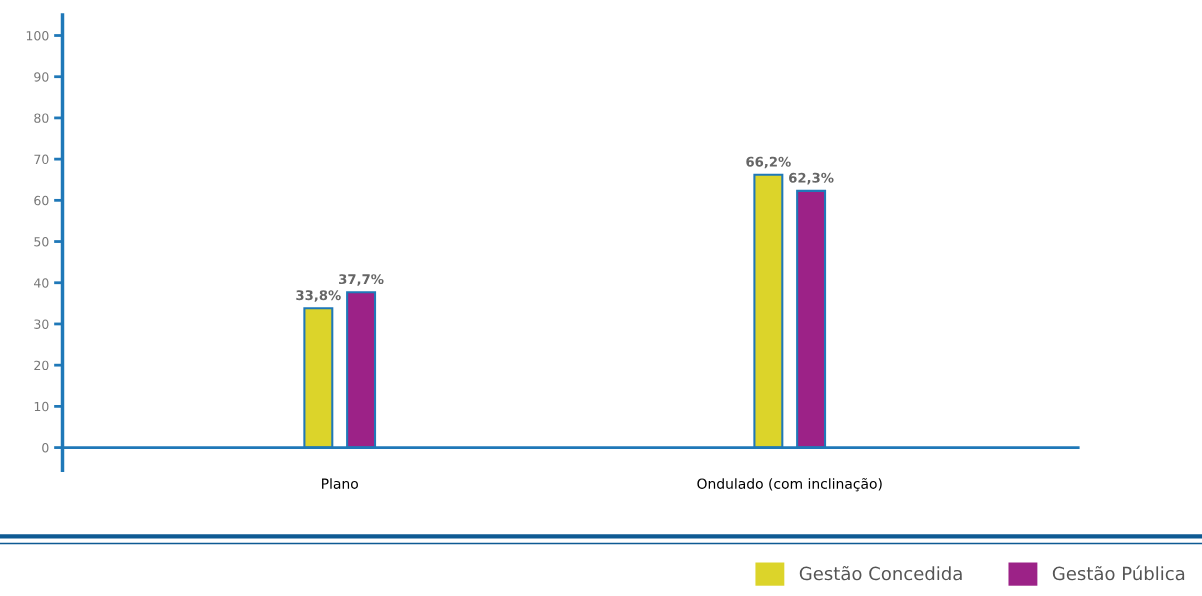 The width and height of the screenshot is (1202, 596). I want to click on y-tick-label: 90, so click(41, 77).